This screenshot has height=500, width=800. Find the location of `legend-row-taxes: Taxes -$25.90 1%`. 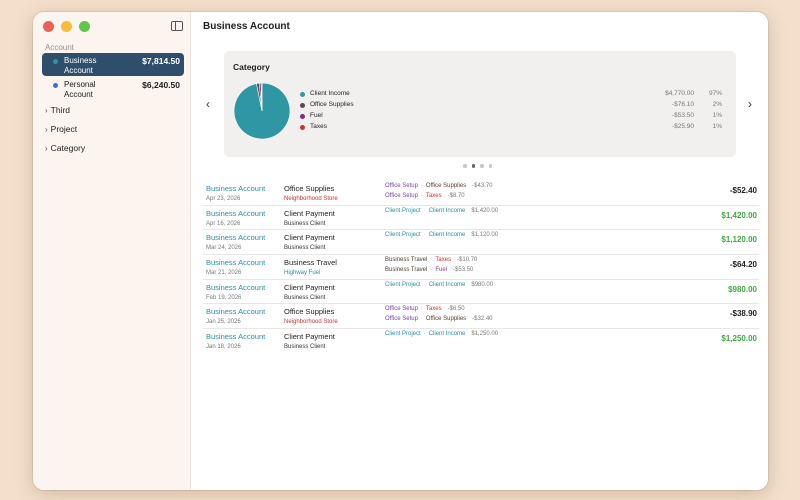

legend-row-taxes: Taxes -$25.90 1% is located at coordinates (514, 128).